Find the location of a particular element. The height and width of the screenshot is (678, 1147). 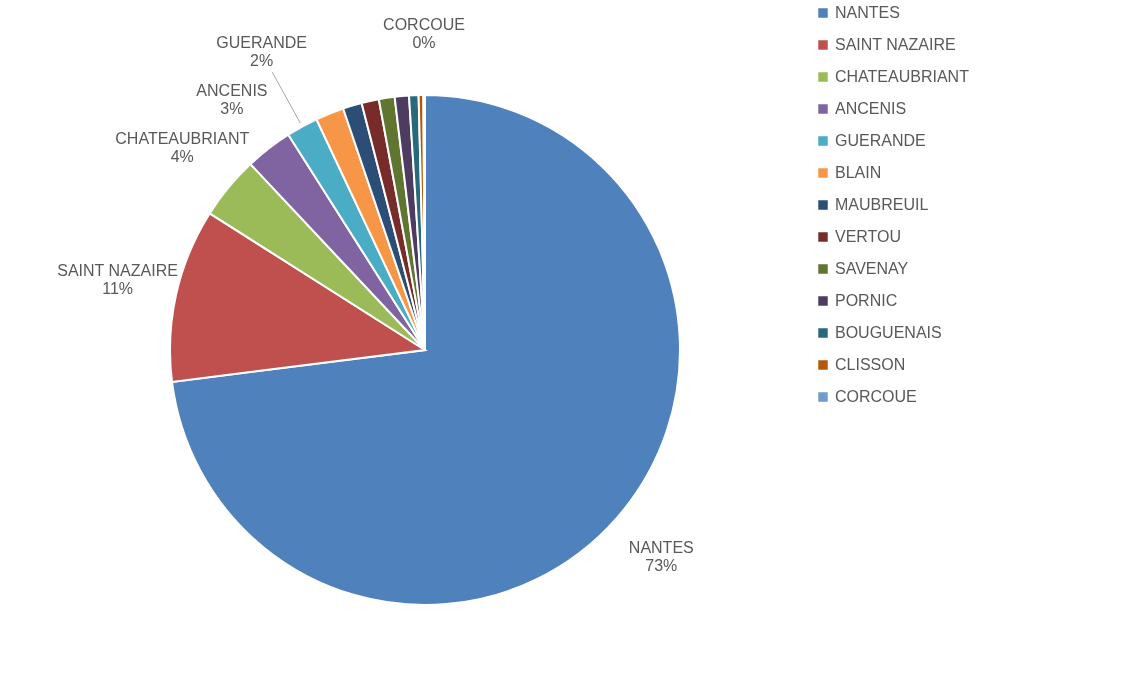

data-label: 11% is located at coordinates (118, 289).